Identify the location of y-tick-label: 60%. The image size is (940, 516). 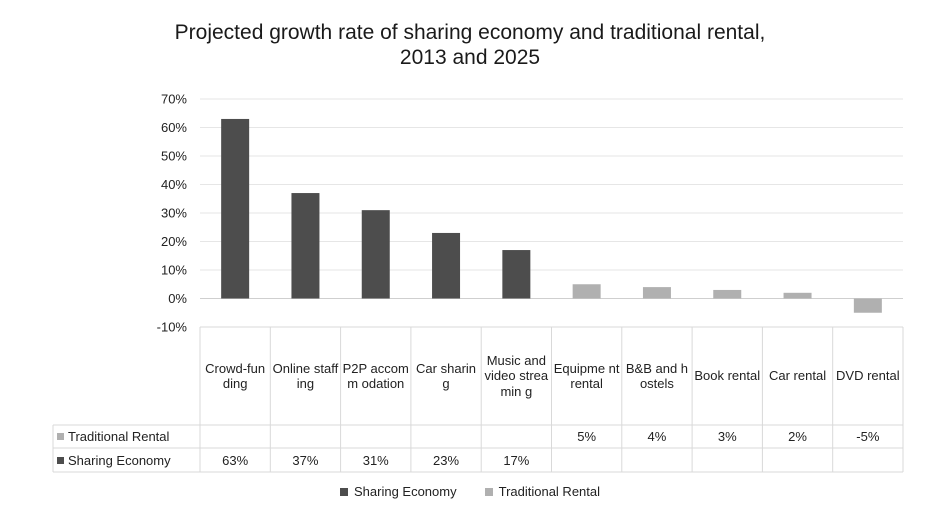
(174, 127).